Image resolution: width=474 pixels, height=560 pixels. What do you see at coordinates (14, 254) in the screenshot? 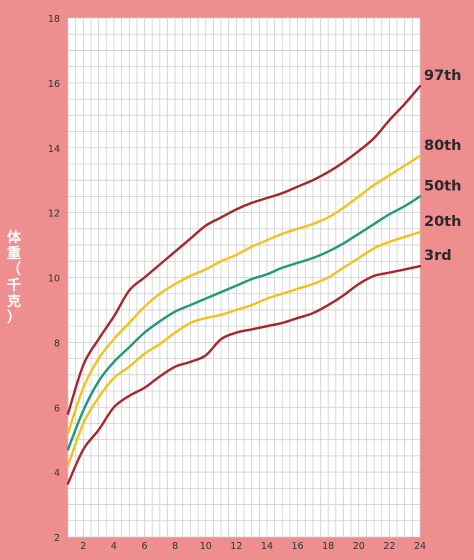
I see `y-axis-label-char: 重` at bounding box center [14, 254].